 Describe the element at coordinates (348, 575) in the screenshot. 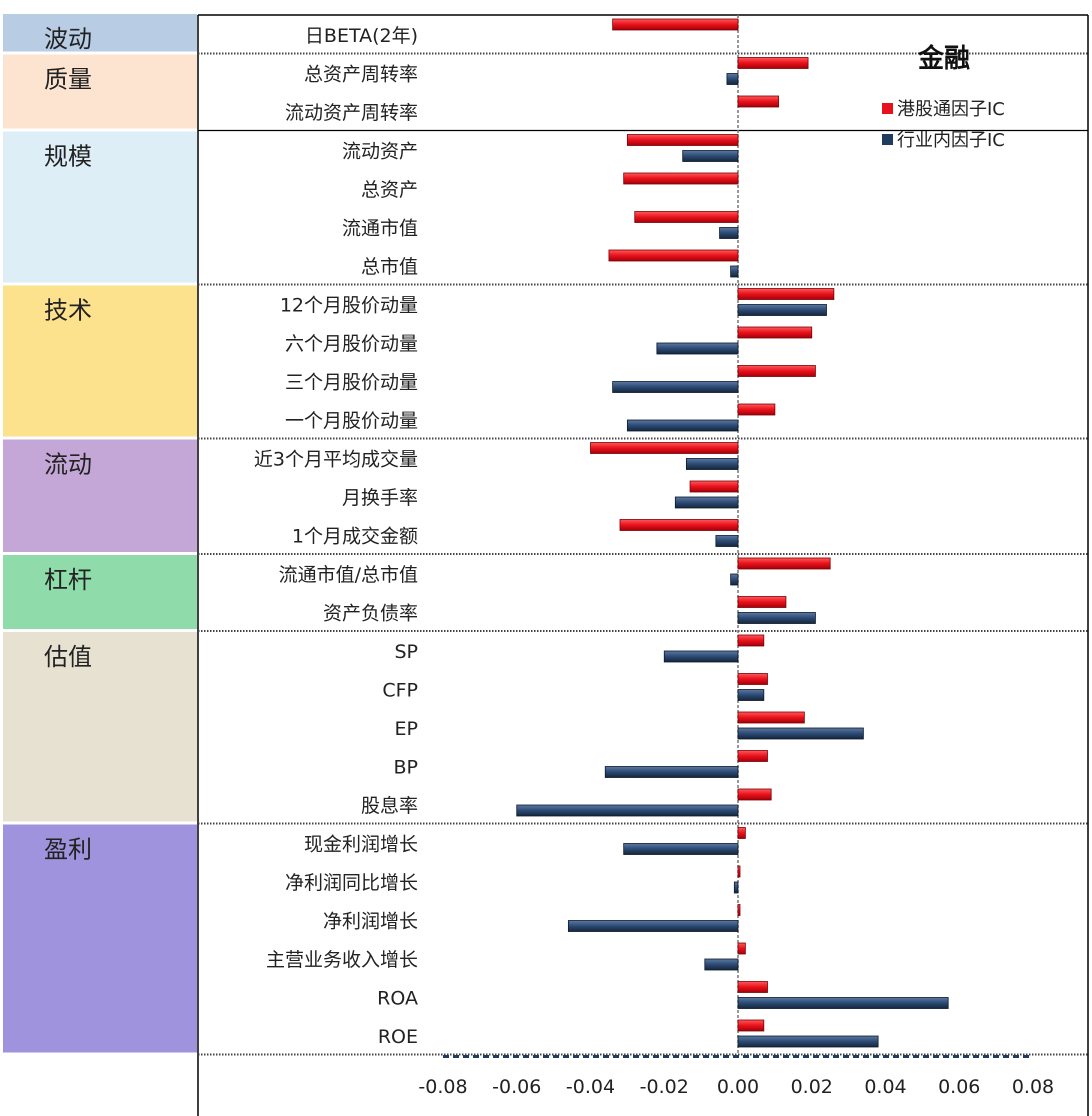

I see `category-label: 流通市值/总市值` at that location.